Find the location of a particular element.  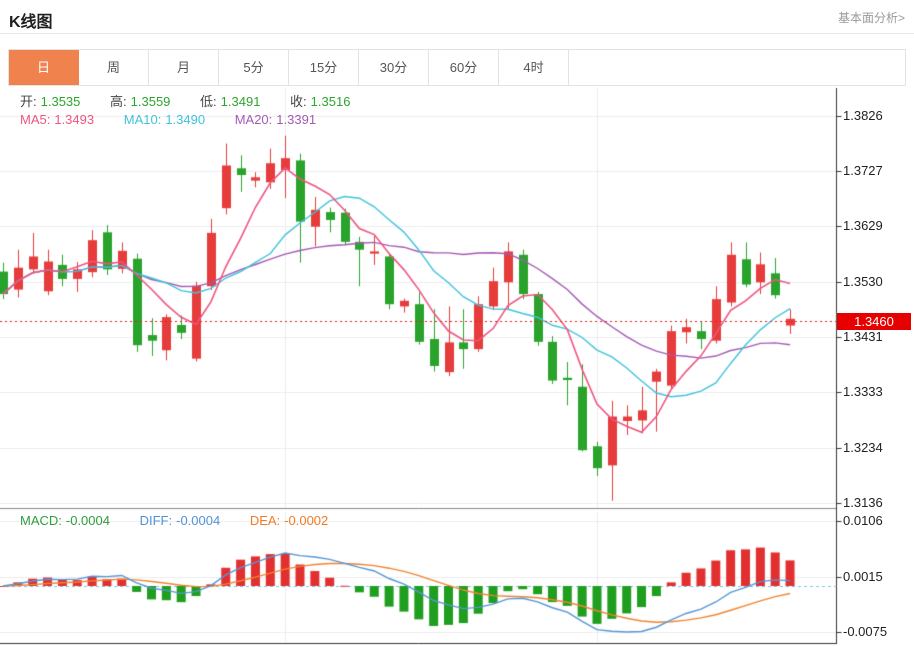

ma5-value: 1.3493 is located at coordinates (74, 119).